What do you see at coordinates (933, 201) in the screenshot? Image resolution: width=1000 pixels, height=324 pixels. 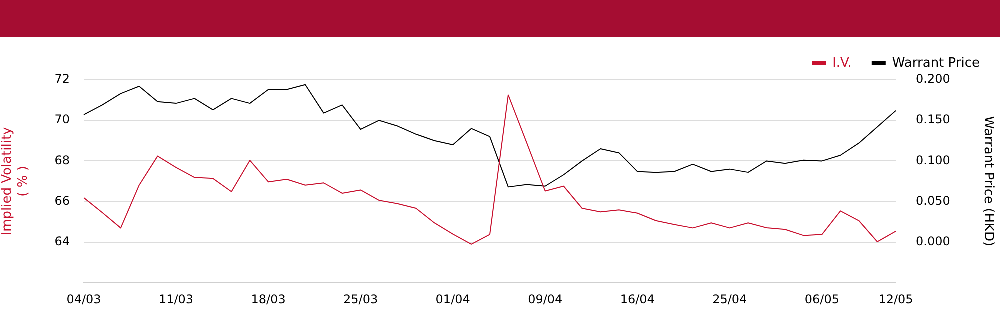 I see `y2-tick-label: 0.050` at bounding box center [933, 201].